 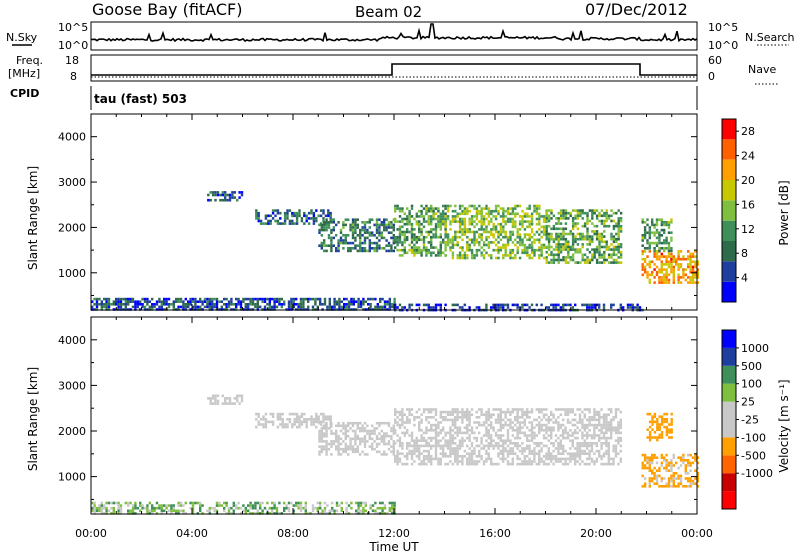 I want to click on y-tick-label: 3000, so click(x=72, y=385).